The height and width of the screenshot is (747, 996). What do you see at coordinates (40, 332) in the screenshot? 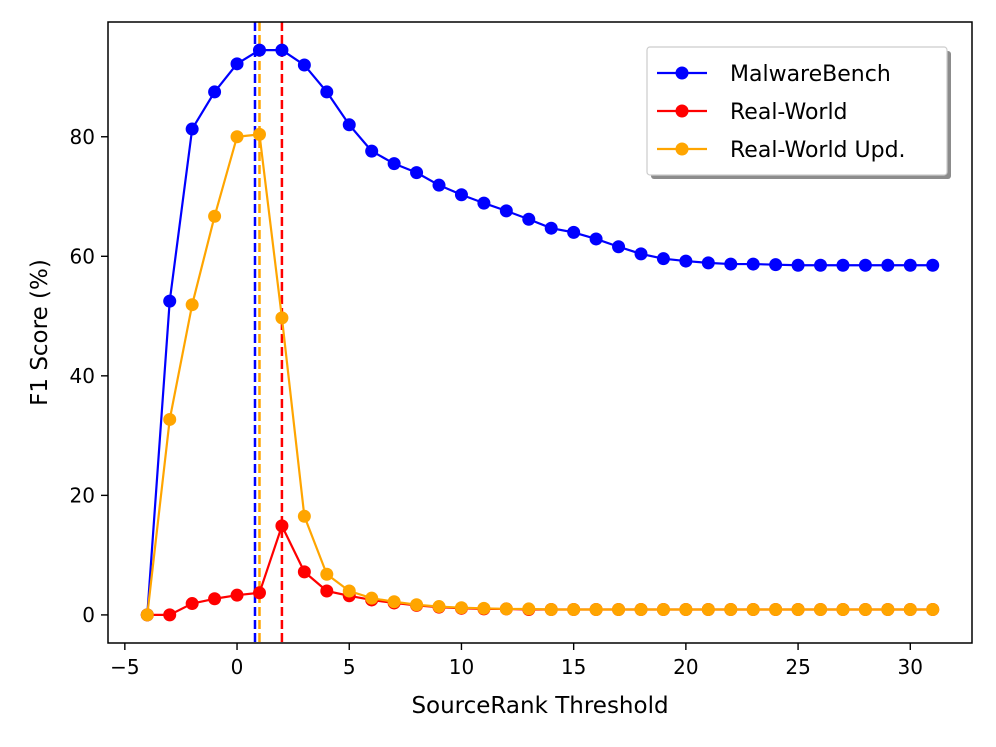
I see `y-axis-label: F1 Score (%)` at bounding box center [40, 332].